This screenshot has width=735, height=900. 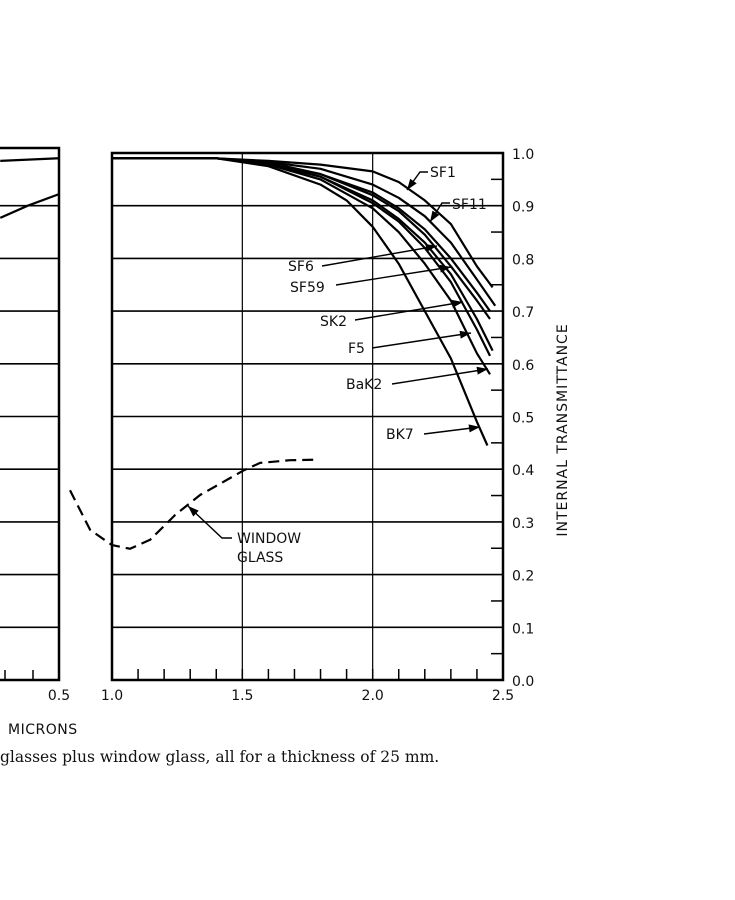 What do you see at coordinates (379, 256) in the screenshot?
I see `leader-line-sf6` at bounding box center [379, 256].